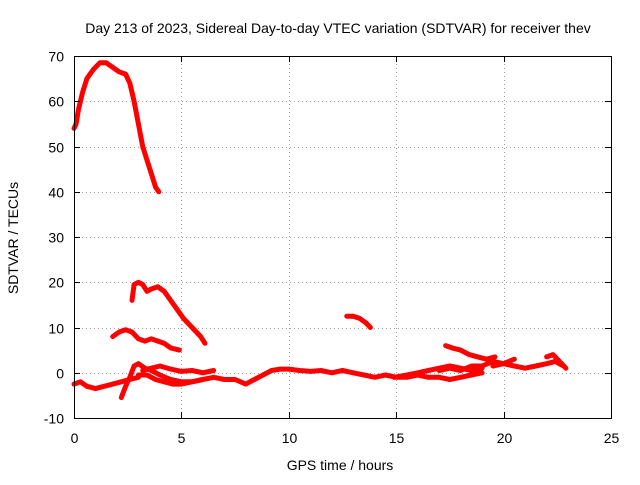 The height and width of the screenshot is (485, 640). Describe the element at coordinates (290, 438) in the screenshot. I see `x-tick-label: 10` at that location.